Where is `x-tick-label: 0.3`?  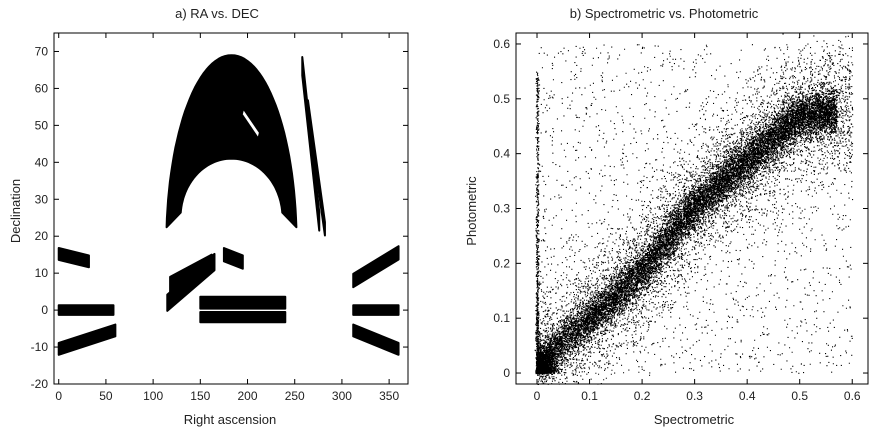 x-tick-label: 0.3 is located at coordinates (694, 396).